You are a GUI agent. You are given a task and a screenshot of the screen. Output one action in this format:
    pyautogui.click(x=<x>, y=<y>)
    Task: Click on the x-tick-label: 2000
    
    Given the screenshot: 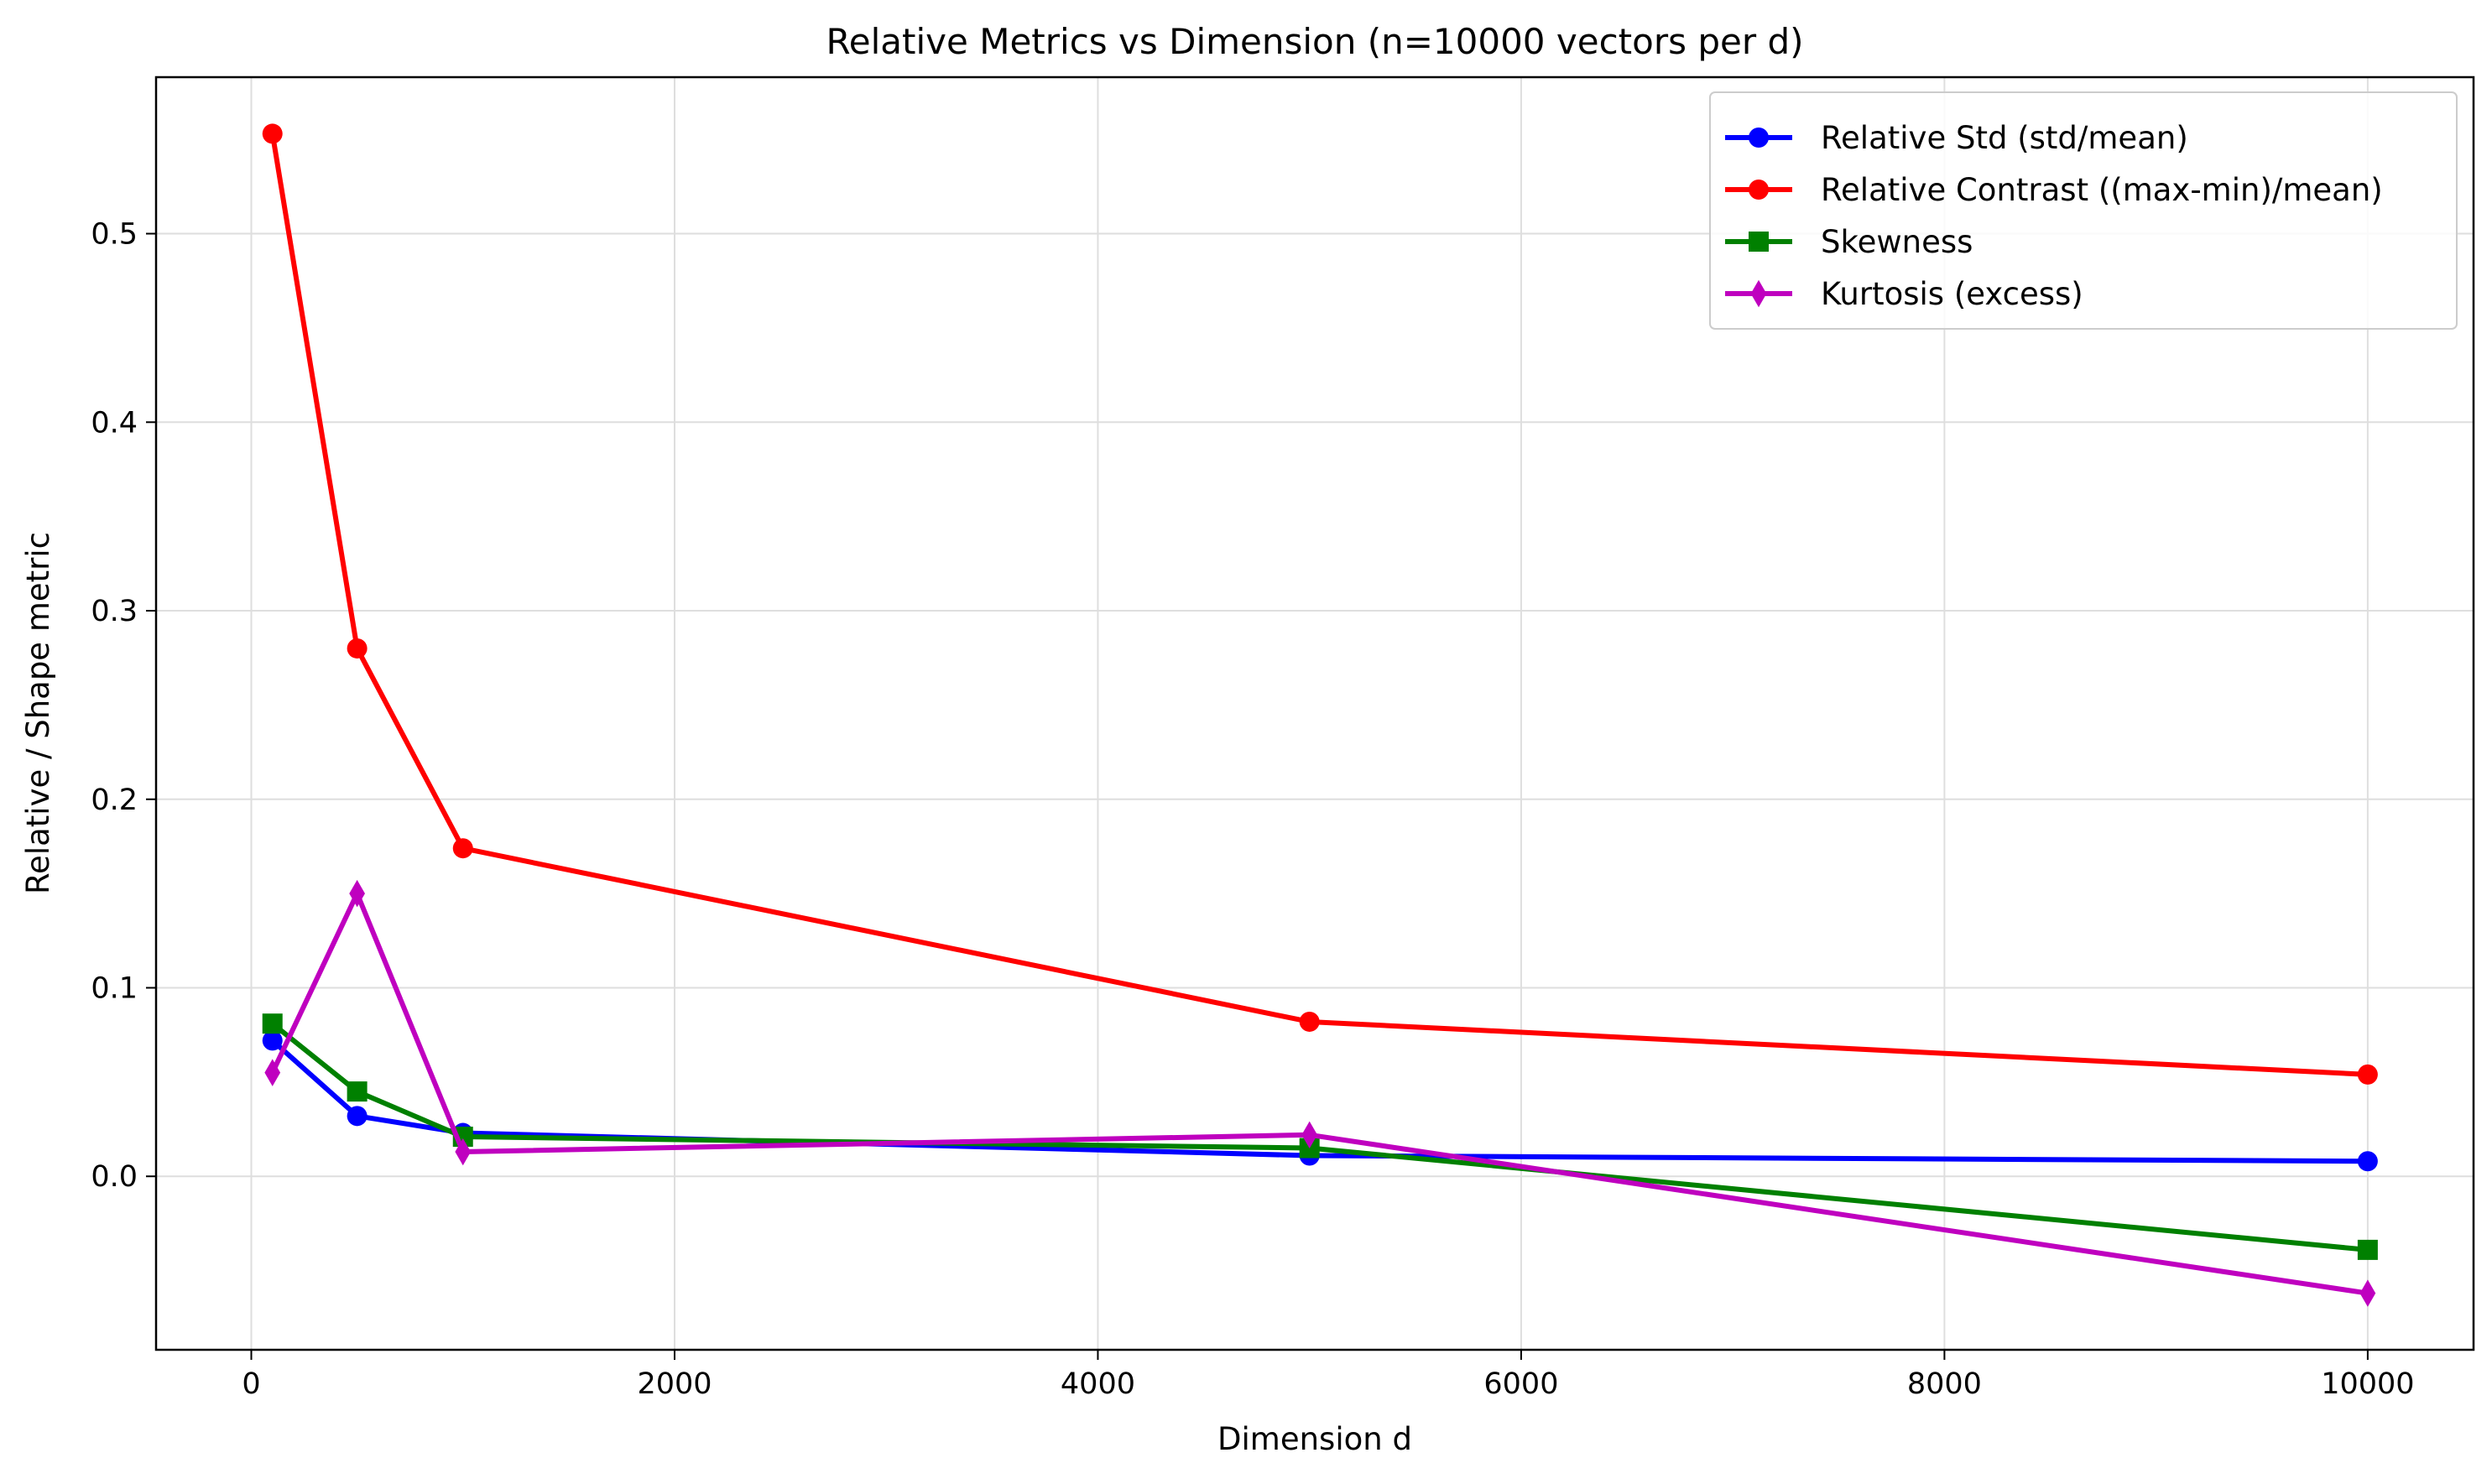 What is the action you would take?
    pyautogui.click(x=674, y=1384)
    